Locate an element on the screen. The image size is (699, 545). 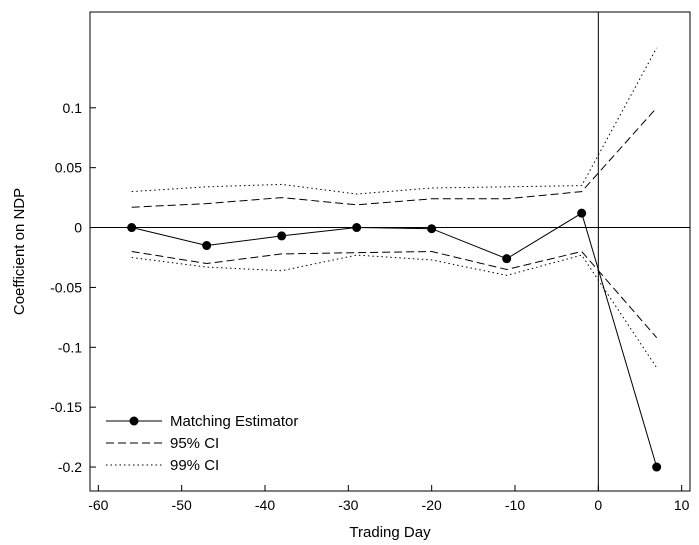
y-tick-label: -0.15 is located at coordinates (66, 407).